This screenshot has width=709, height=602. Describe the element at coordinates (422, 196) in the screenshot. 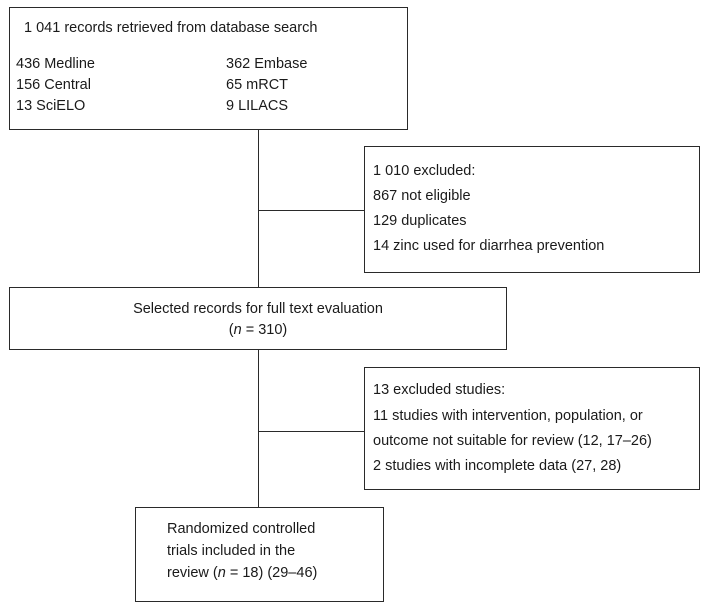

I see `excluded-item: 867 not eligible` at that location.